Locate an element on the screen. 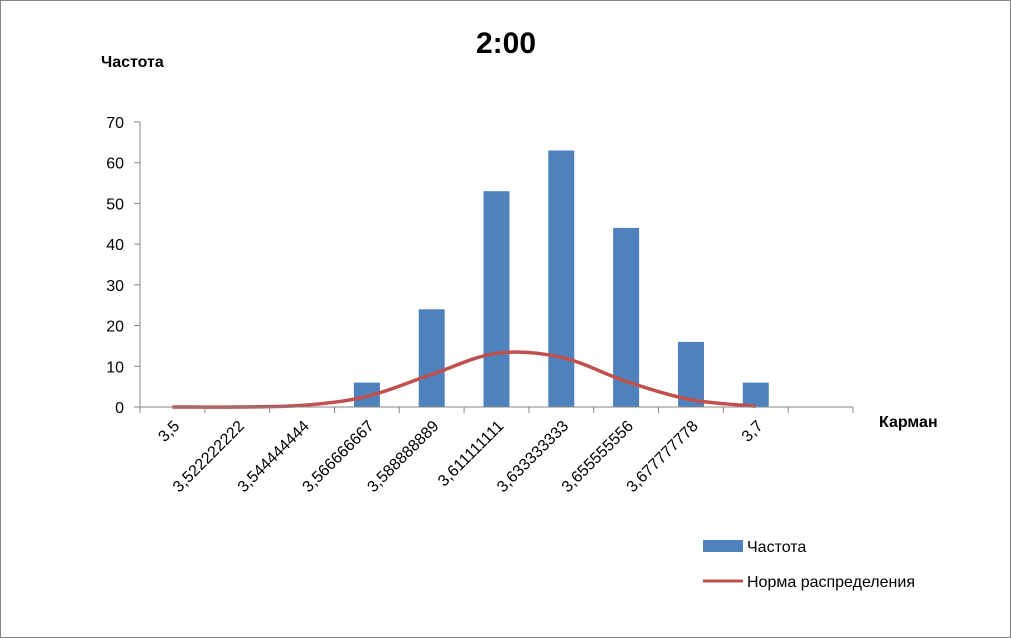 The height and width of the screenshot is (638, 1011). line-series is located at coordinates (464, 379).